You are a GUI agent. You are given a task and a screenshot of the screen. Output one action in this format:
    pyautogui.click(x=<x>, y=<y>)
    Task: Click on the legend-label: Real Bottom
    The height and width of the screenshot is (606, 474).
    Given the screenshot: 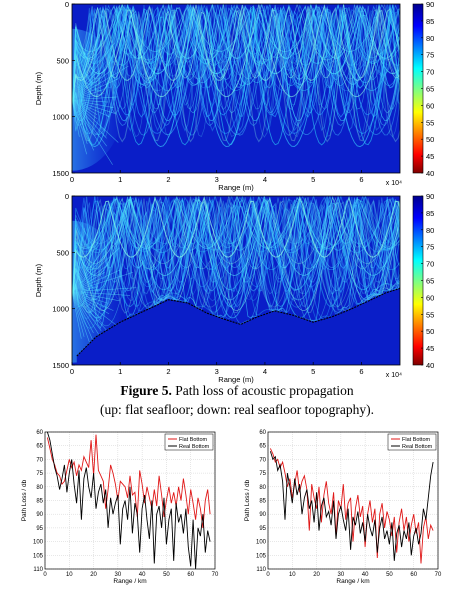 What is the action you would take?
    pyautogui.click(x=417, y=447)
    